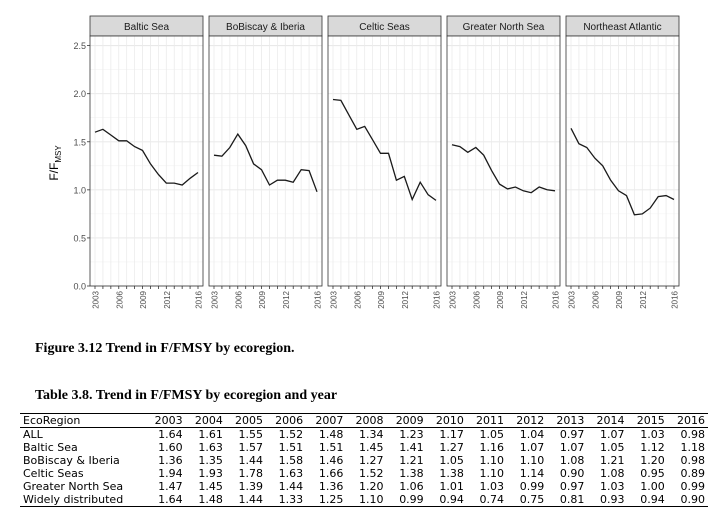 This screenshot has height=531, width=728. Describe the element at coordinates (567, 420) in the screenshot. I see `column-header-year: 2013` at that location.